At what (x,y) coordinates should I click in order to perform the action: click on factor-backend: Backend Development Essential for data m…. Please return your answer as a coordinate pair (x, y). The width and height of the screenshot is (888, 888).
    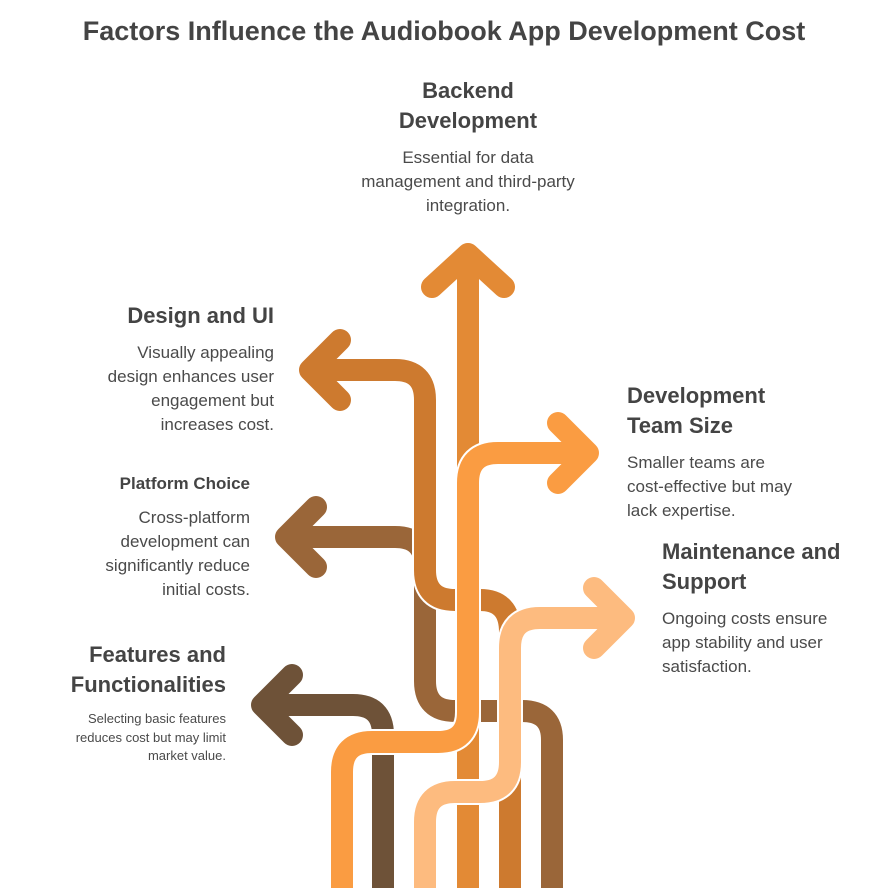
    Looking at the image, I should click on (468, 147).